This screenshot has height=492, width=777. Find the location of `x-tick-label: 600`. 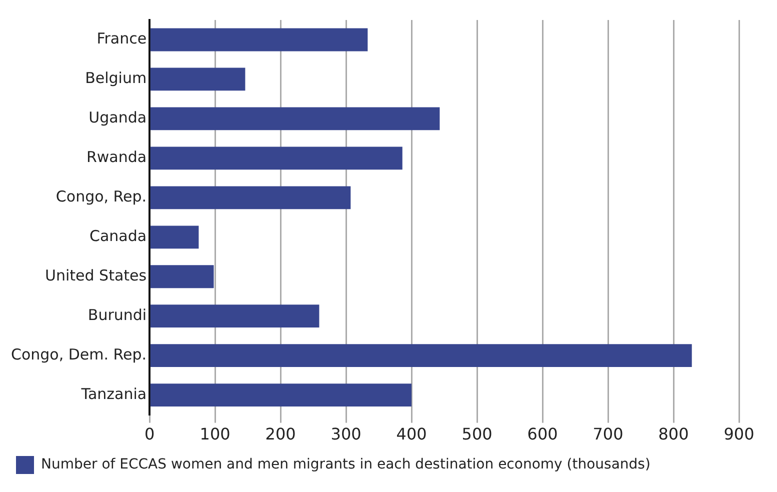

x-tick-label: 600 is located at coordinates (542, 434).